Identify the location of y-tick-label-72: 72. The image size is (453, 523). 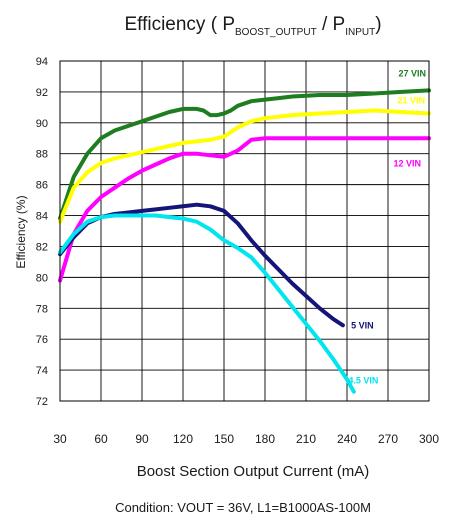
(42, 402).